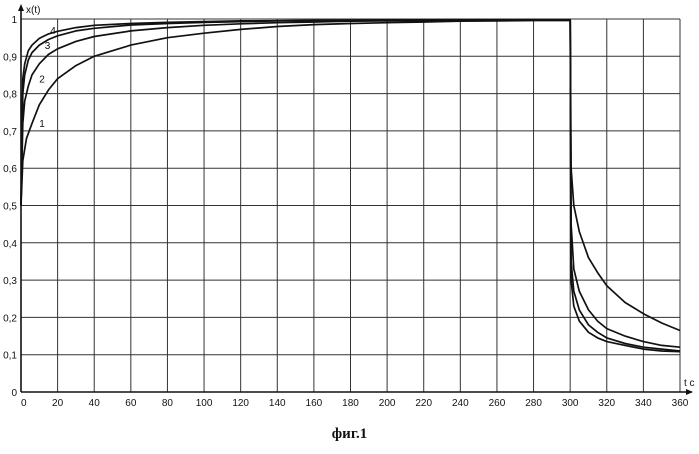  I want to click on y-tick-label: 0,2, so click(10, 318).